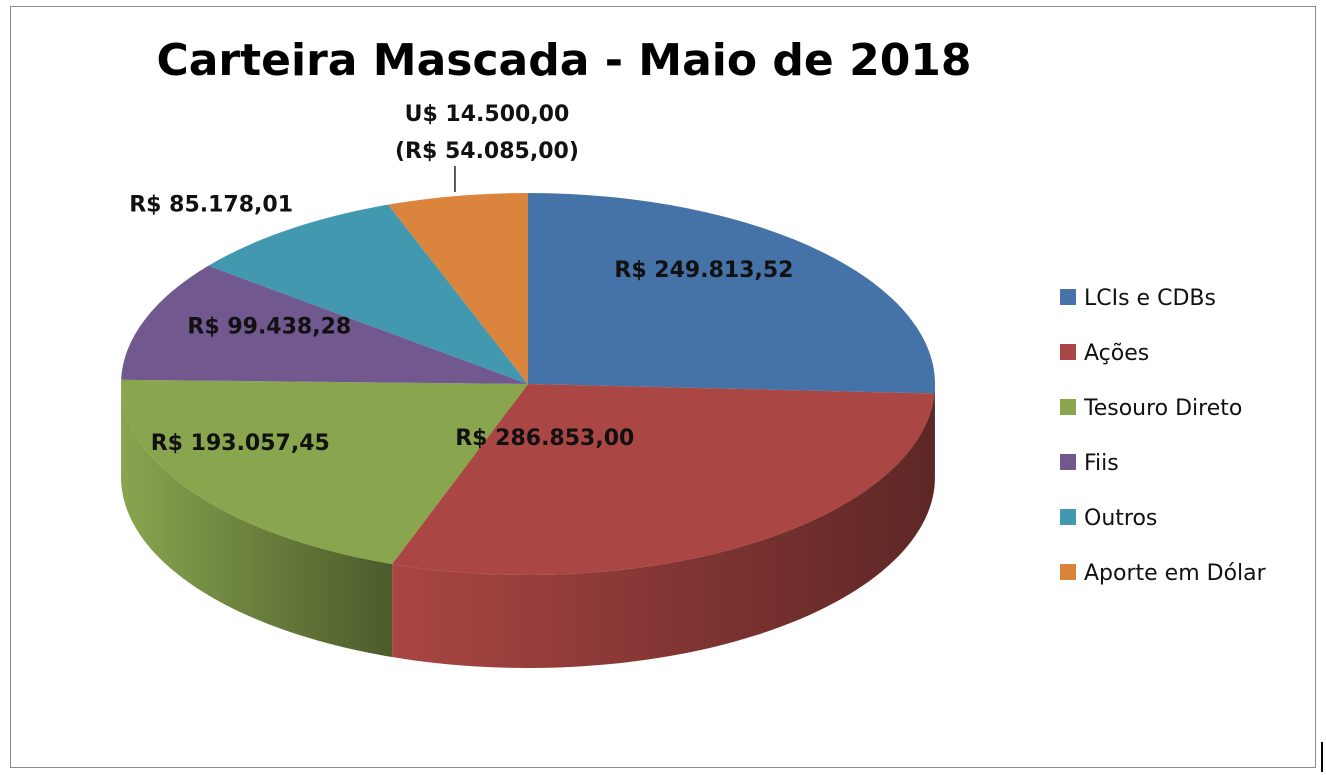 The height and width of the screenshot is (775, 1326). What do you see at coordinates (257, 521) in the screenshot?
I see `pie-side-shade-tesouro-direto` at bounding box center [257, 521].